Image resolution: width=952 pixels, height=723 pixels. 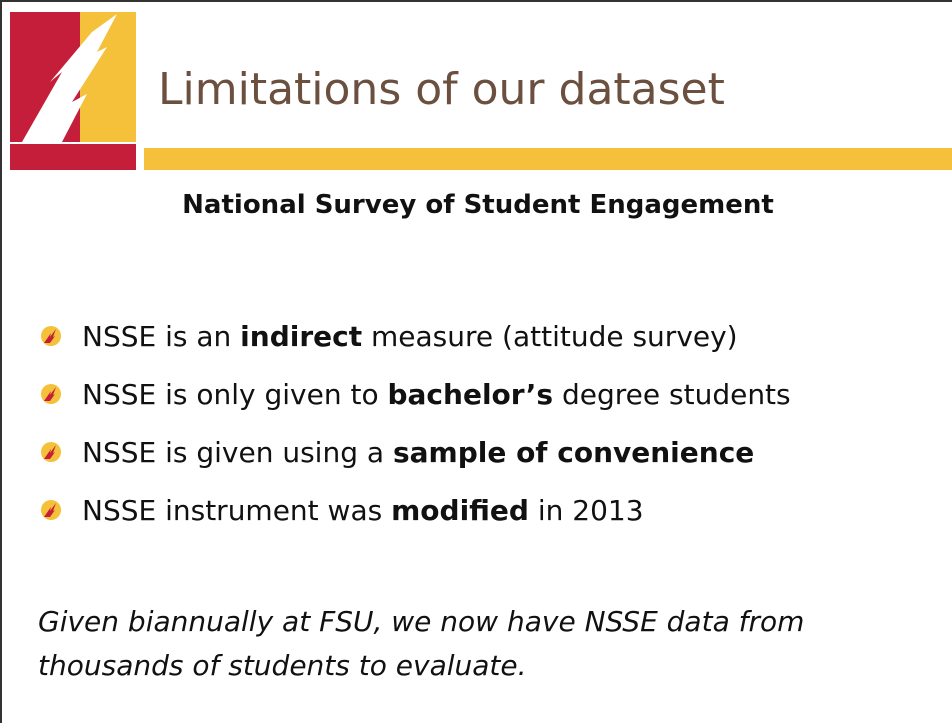 What do you see at coordinates (161, 336) in the screenshot?
I see `text: NSSE is an` at bounding box center [161, 336].